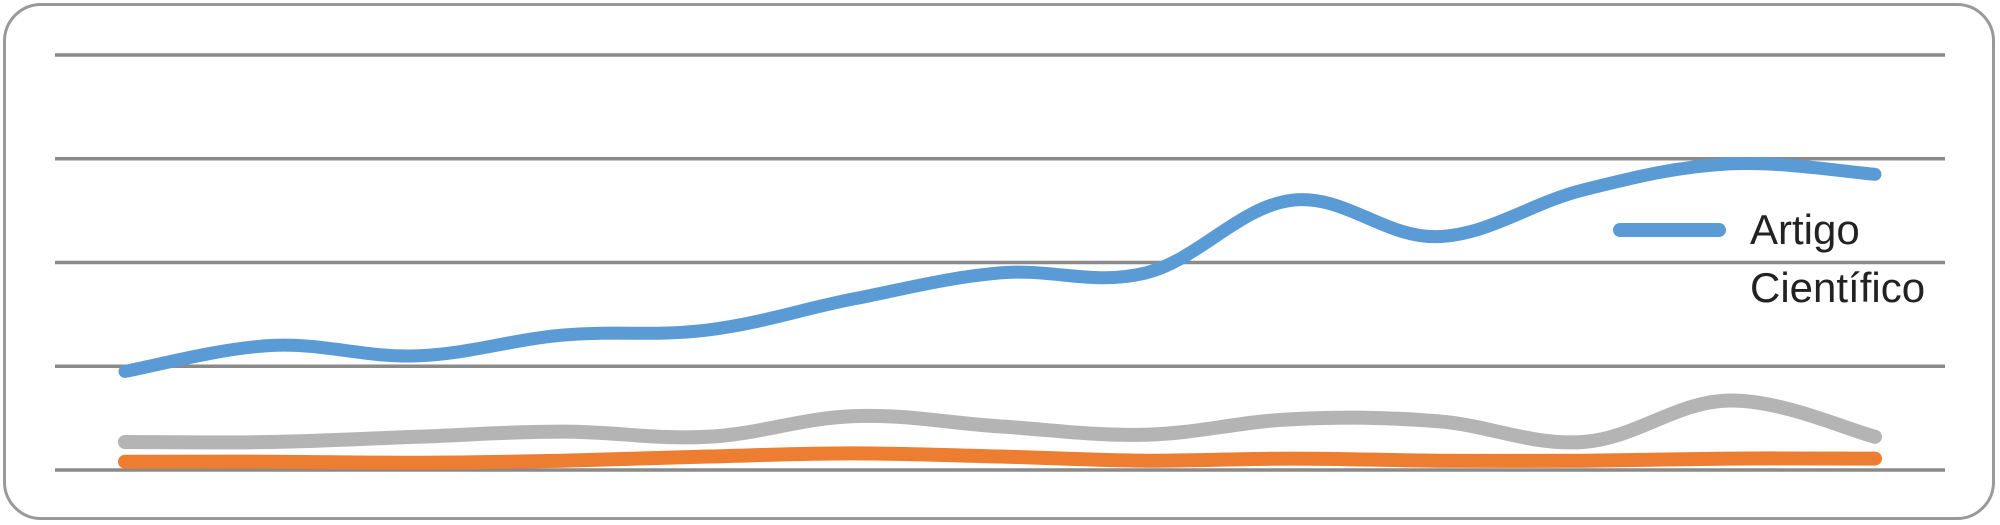 Image resolution: width=2000 pixels, height=525 pixels. Describe the element at coordinates (1805, 229) in the screenshot. I see `legend-label-line1: Artigo` at that location.